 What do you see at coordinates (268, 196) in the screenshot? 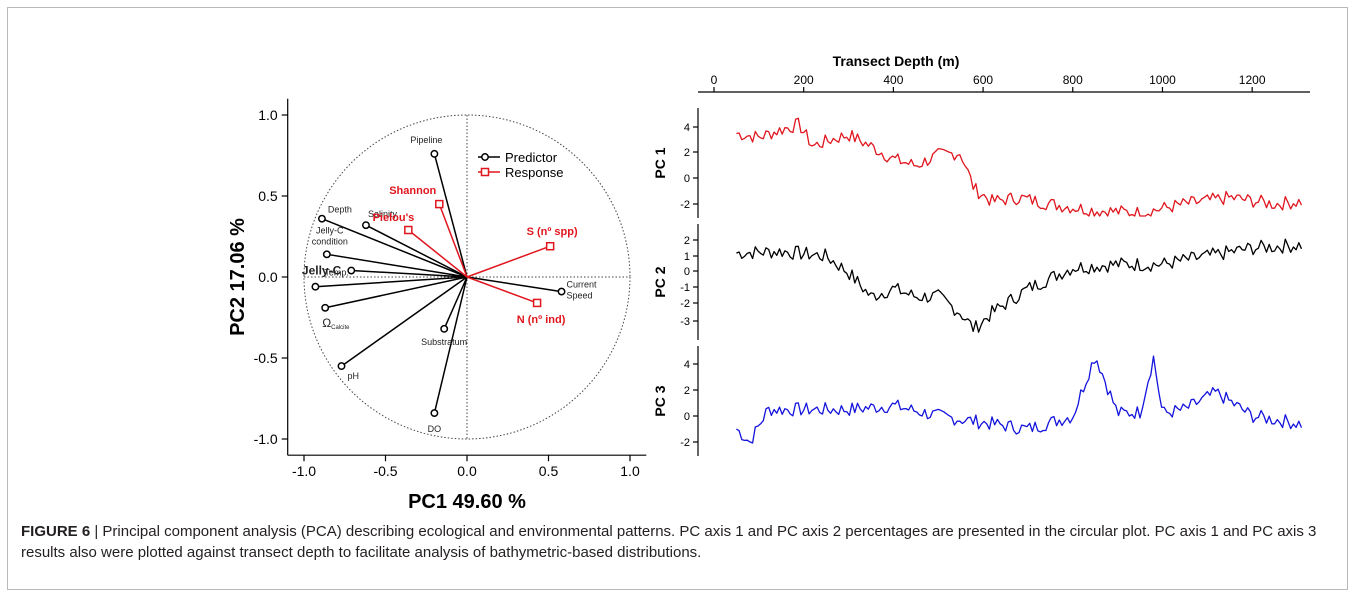
I see `y-tick-label: 0.5` at bounding box center [268, 196].